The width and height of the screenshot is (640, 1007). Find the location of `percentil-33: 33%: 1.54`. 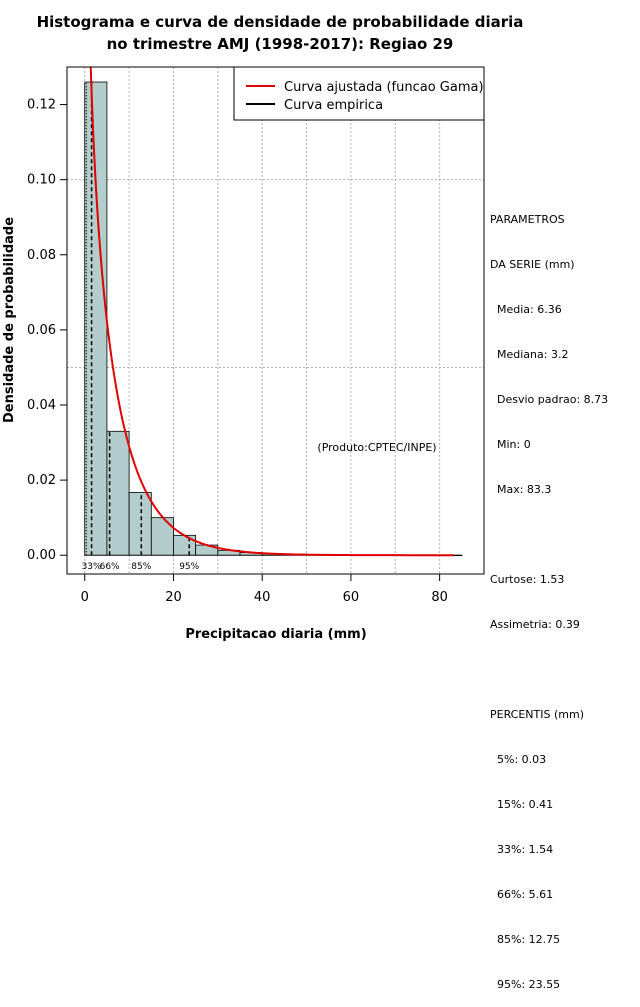

percentil-33: 33%: 1.54 is located at coordinates (522, 849).